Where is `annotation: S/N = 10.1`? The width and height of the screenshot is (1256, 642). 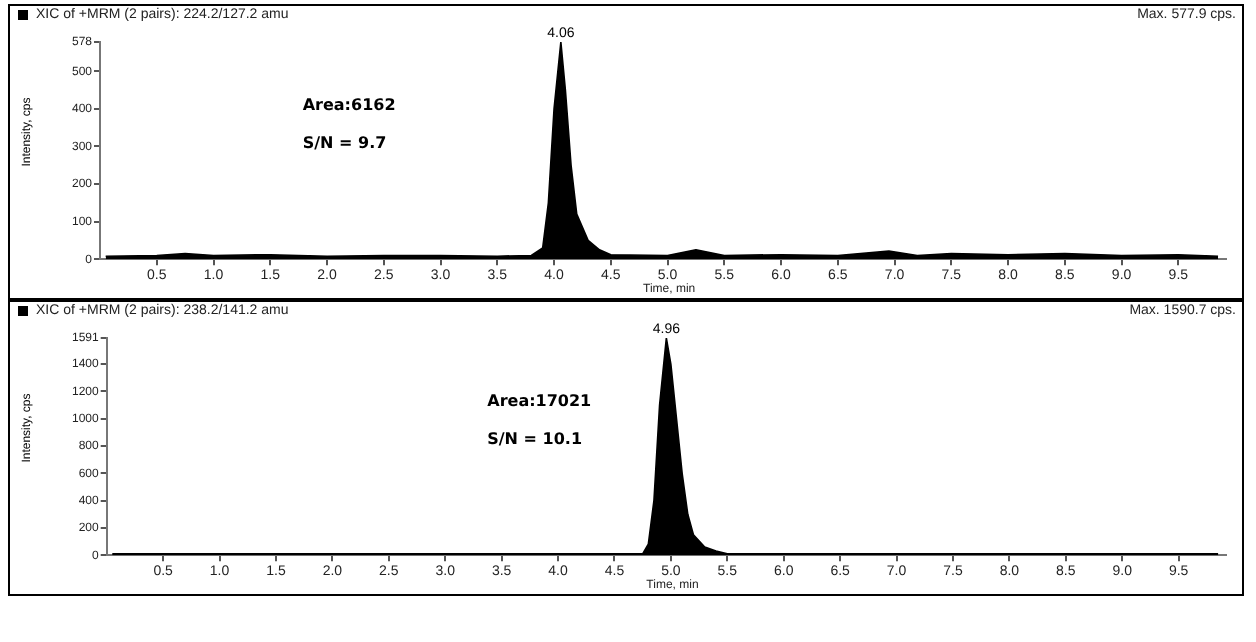
annotation: S/N = 10.1 is located at coordinates (536, 439).